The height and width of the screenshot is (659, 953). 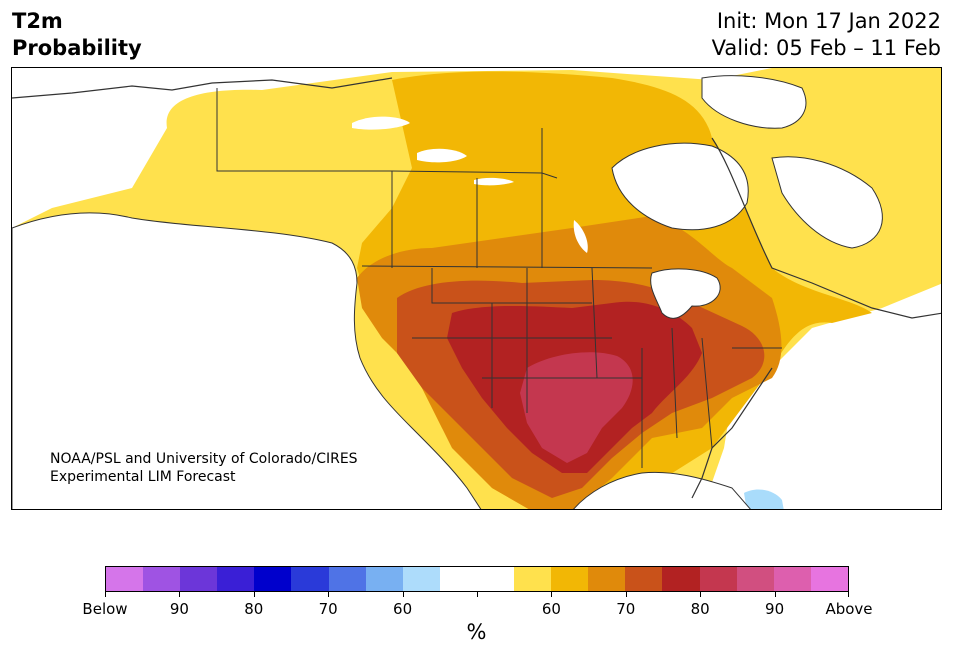 What do you see at coordinates (827, 202) in the screenshot?
I see `labrador-north` at bounding box center [827, 202].